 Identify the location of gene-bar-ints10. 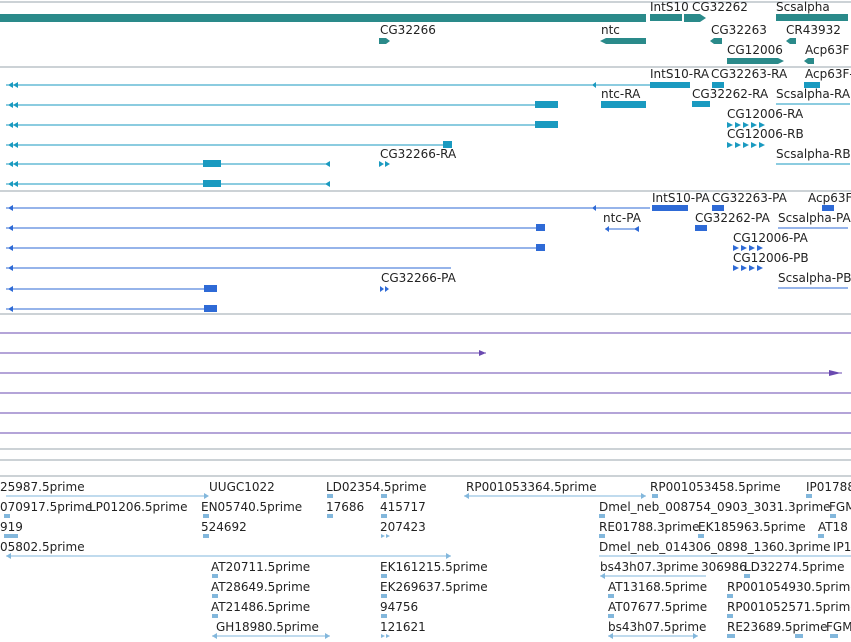
(666, 17).